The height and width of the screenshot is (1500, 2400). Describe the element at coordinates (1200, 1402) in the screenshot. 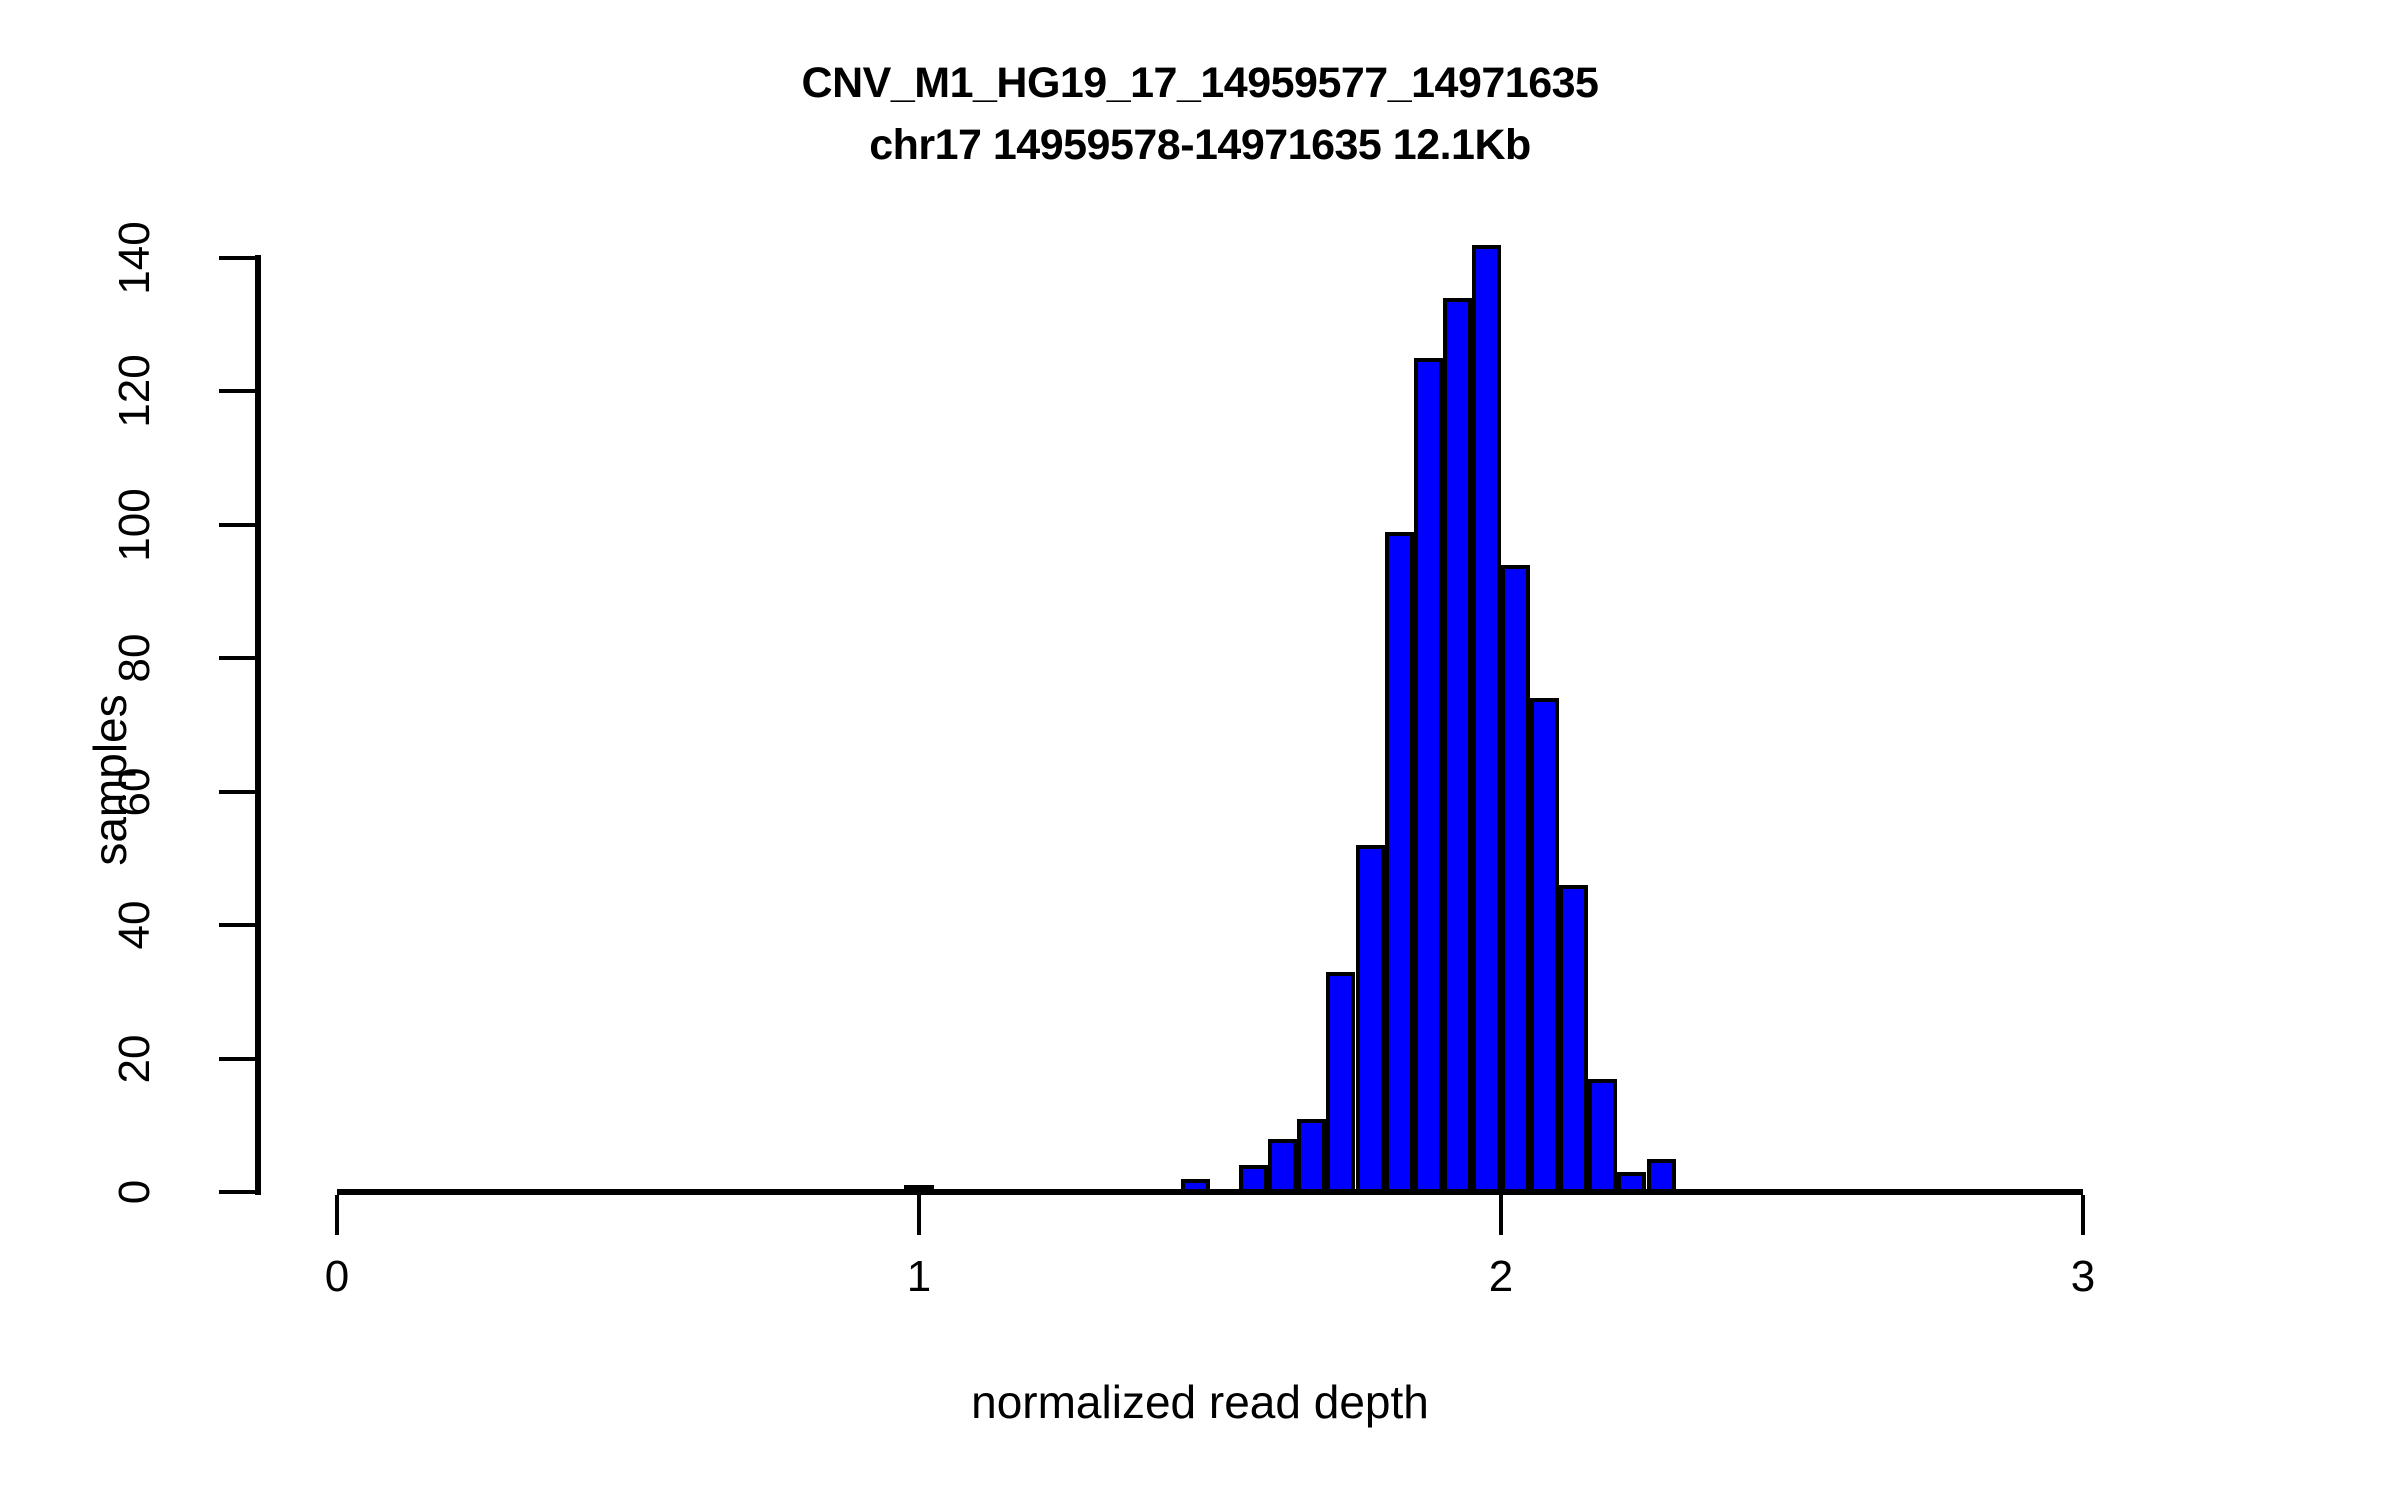

I see `x-axis-label: normalized read depth` at that location.